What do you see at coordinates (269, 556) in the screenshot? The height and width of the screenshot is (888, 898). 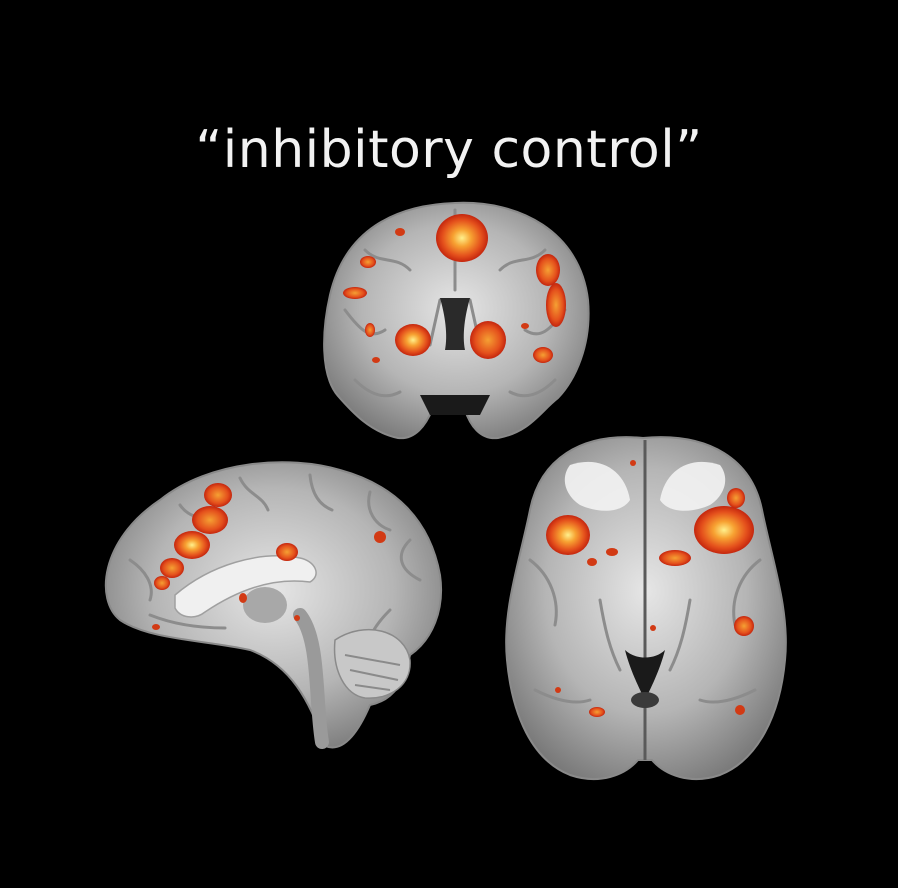 I see `sagittal-activations` at bounding box center [269, 556].